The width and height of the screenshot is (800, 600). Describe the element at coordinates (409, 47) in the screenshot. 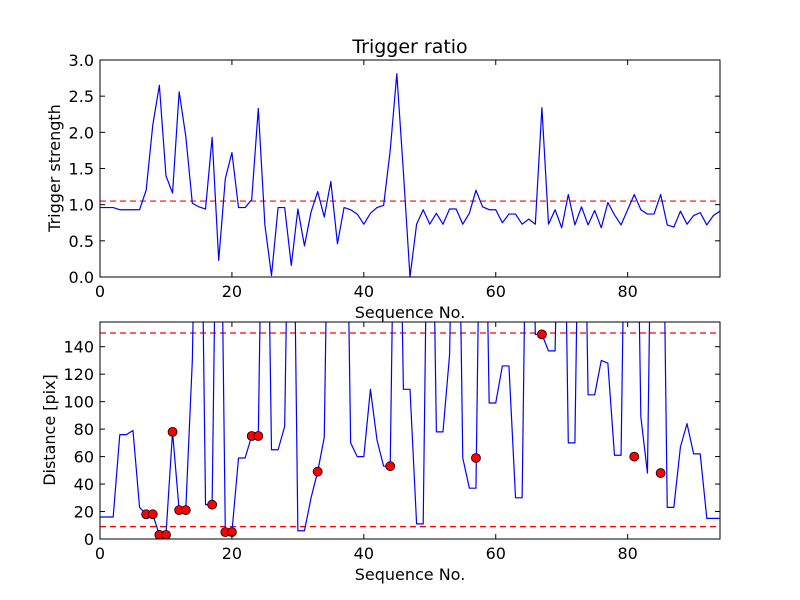

I see `chart-title: Trigger ratio` at that location.